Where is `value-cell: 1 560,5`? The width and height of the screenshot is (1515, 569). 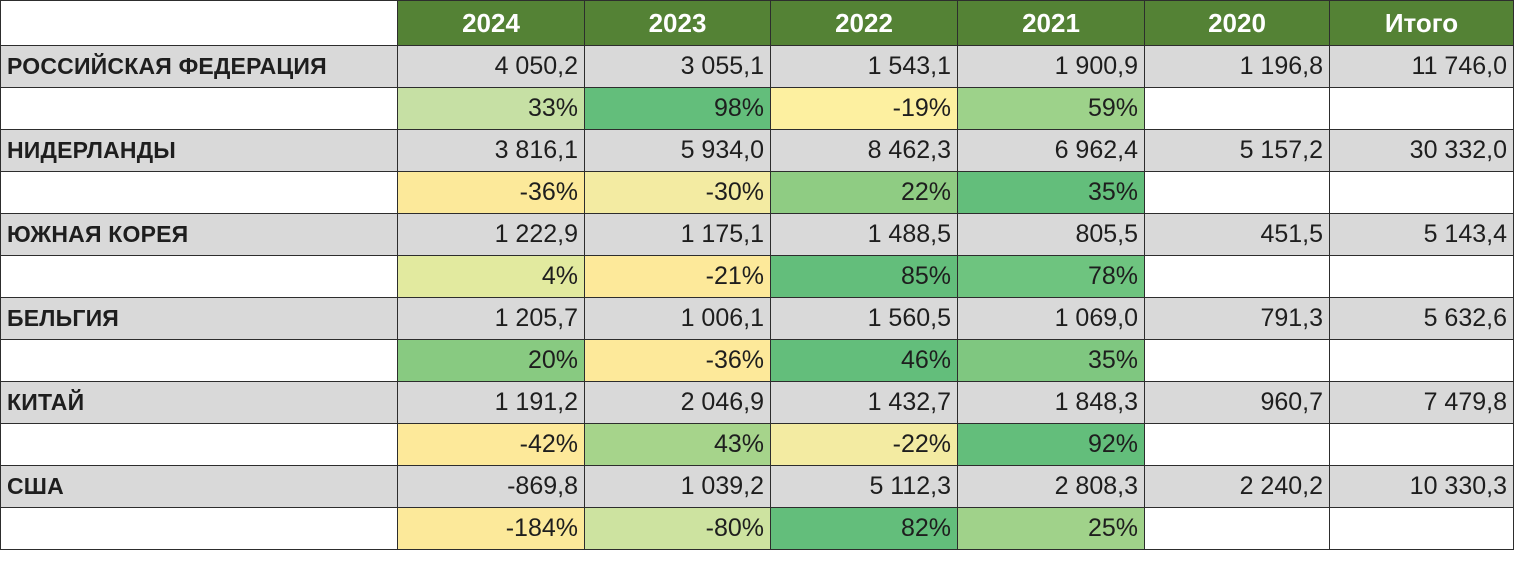 value-cell: 1 560,5 is located at coordinates (864, 318).